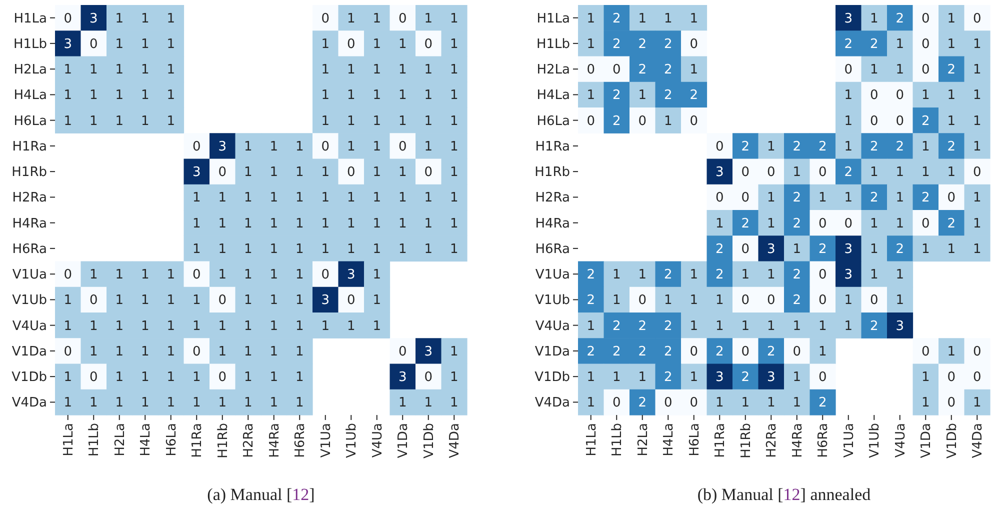 The height and width of the screenshot is (527, 1000). Describe the element at coordinates (261, 494) in the screenshot. I see `text: (a) Manual [12]` at that location.